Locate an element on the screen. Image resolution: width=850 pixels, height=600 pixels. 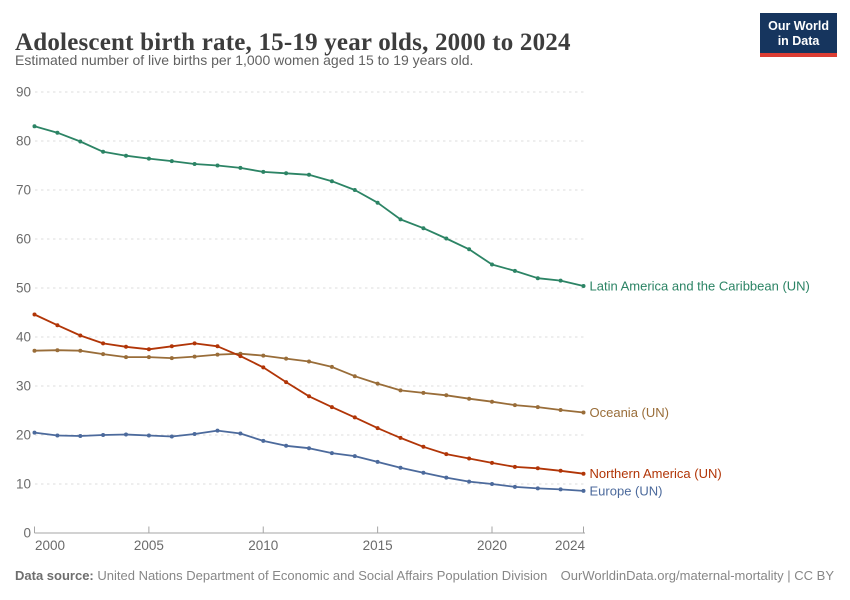
data-source-label: Data source: is located at coordinates (54, 575).